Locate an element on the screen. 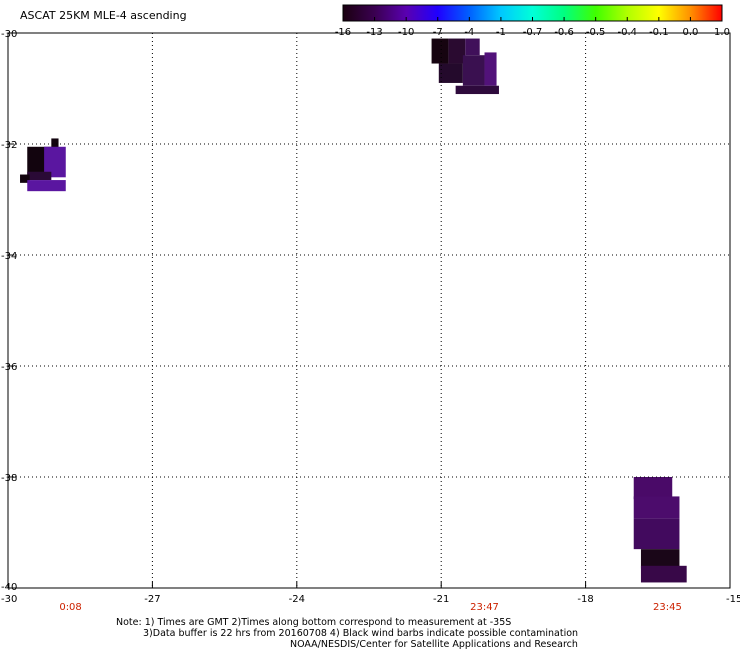  pass-times: 0:08 23:47 23:45 is located at coordinates (370, 607).